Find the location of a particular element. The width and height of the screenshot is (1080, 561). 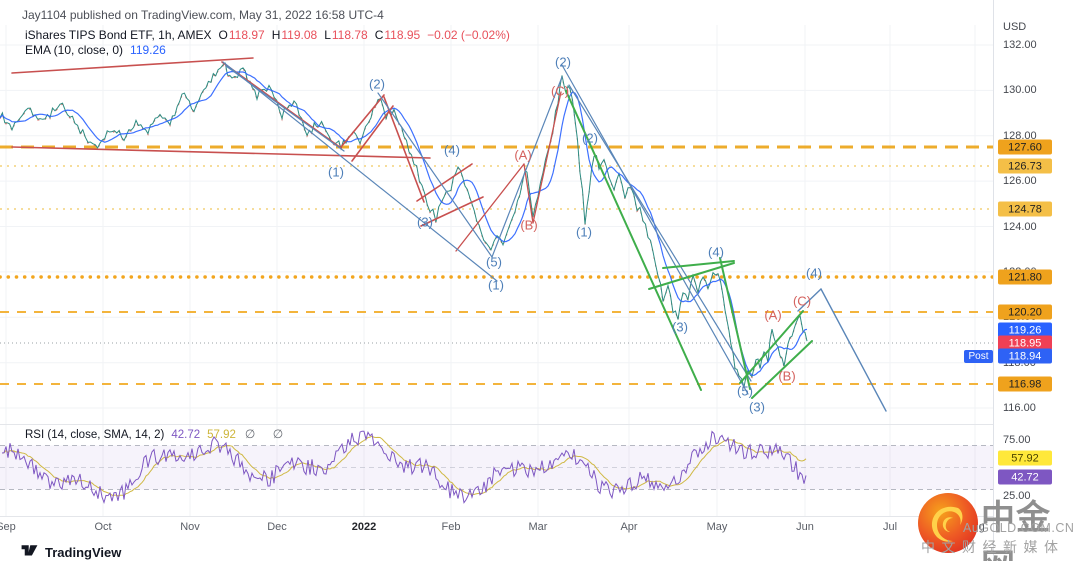

last-price-label: 118.95 is located at coordinates (1025, 343).